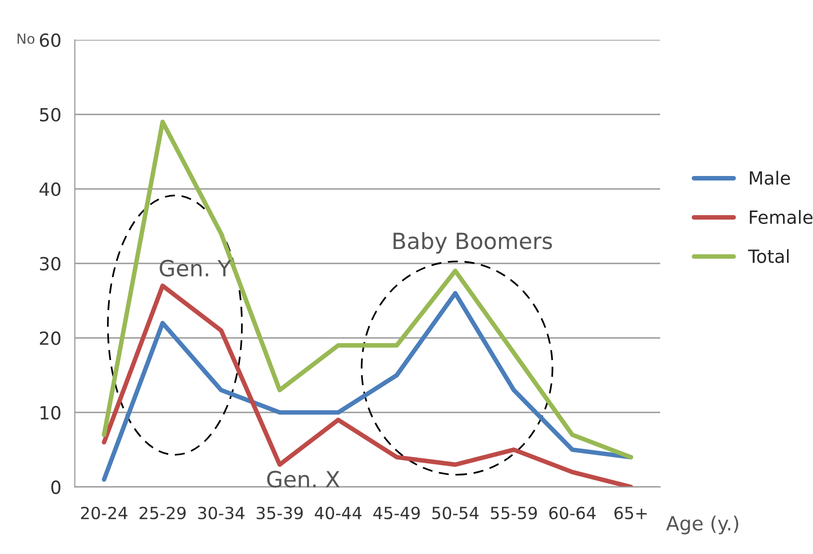 This screenshot has height=554, width=813. Describe the element at coordinates (630, 513) in the screenshot. I see `x-tick-label: 65+` at that location.